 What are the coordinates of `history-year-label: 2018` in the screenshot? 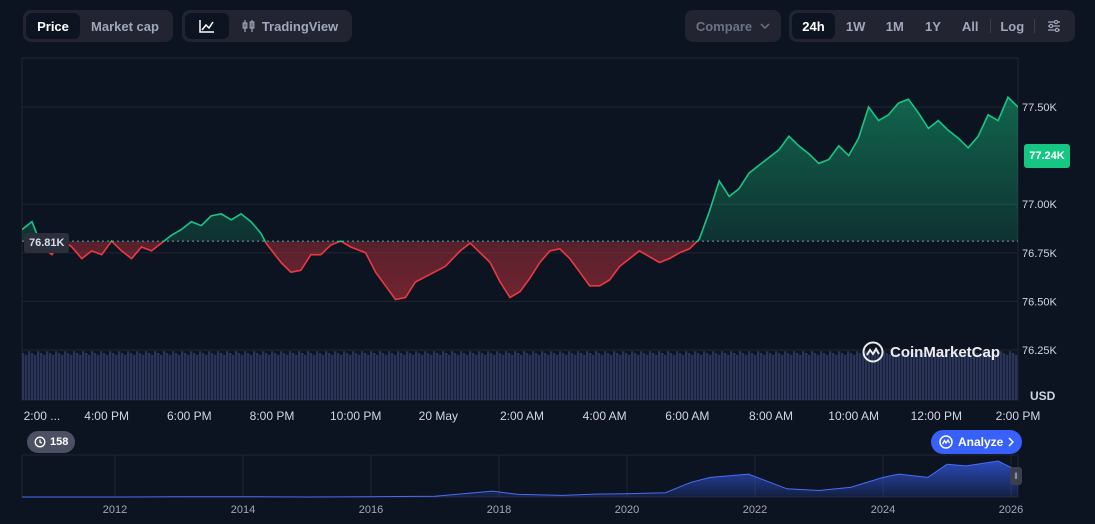 It's located at (499, 510).